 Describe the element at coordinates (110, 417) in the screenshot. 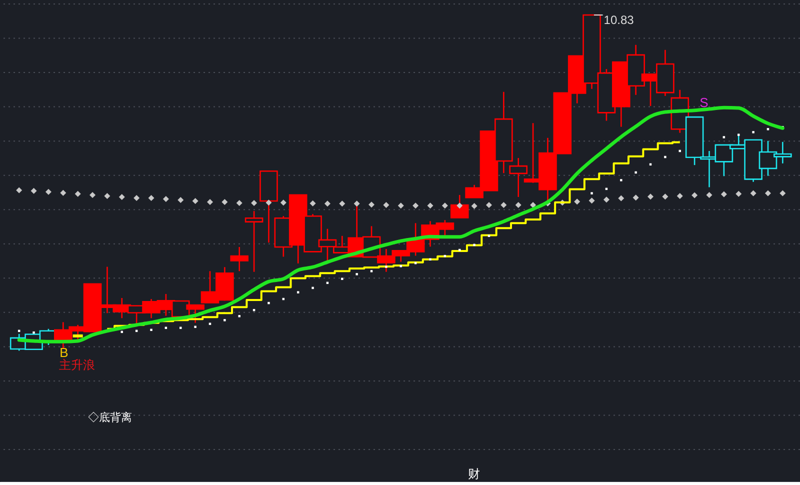

I see `text: ◇底背离` at that location.